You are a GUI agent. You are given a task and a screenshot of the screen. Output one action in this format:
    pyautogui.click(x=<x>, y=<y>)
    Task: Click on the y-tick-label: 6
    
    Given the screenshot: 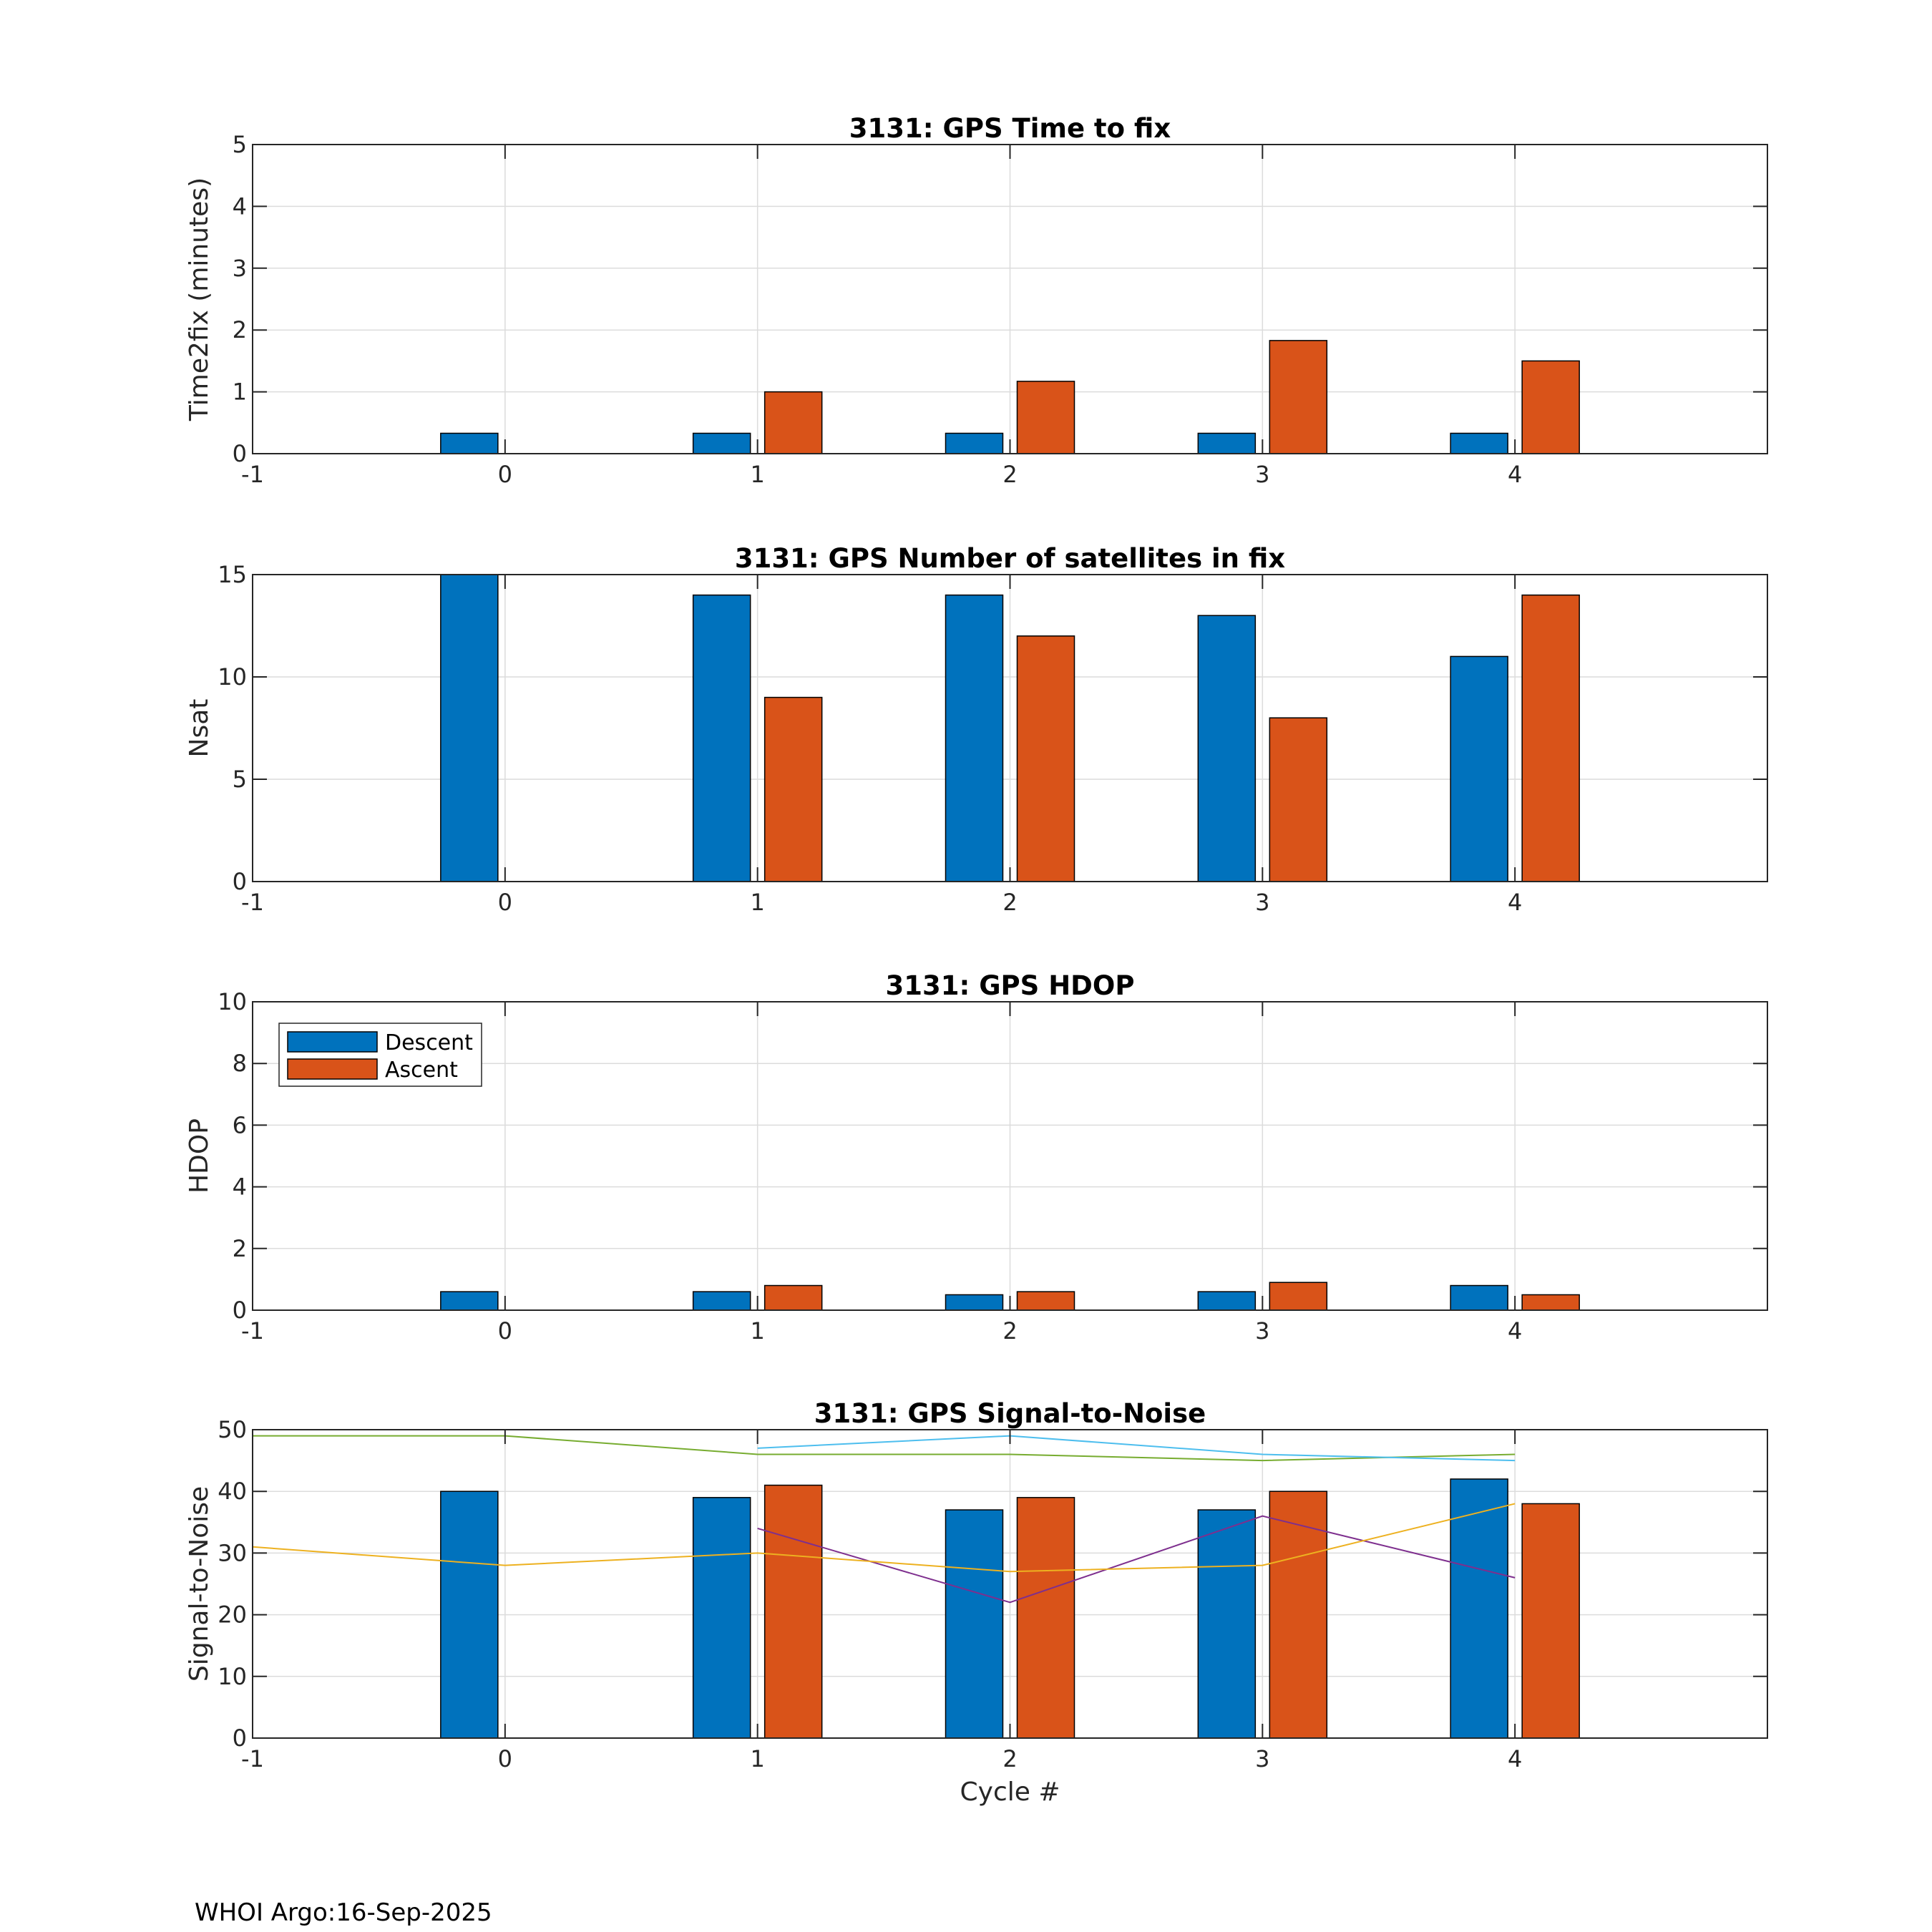 What is the action you would take?
    pyautogui.click(x=240, y=1124)
    